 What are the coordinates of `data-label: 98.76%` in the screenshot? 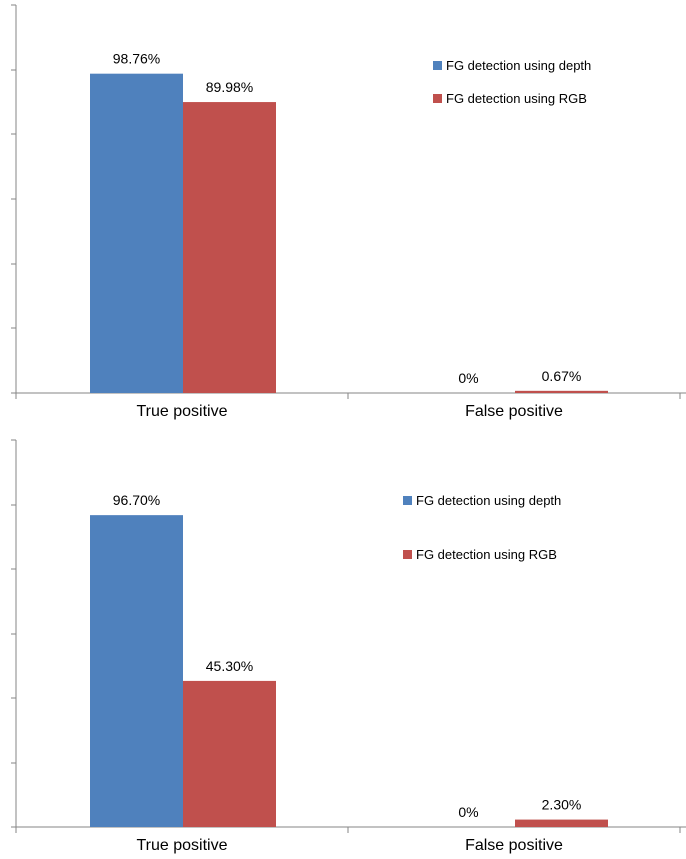 It's located at (136, 59).